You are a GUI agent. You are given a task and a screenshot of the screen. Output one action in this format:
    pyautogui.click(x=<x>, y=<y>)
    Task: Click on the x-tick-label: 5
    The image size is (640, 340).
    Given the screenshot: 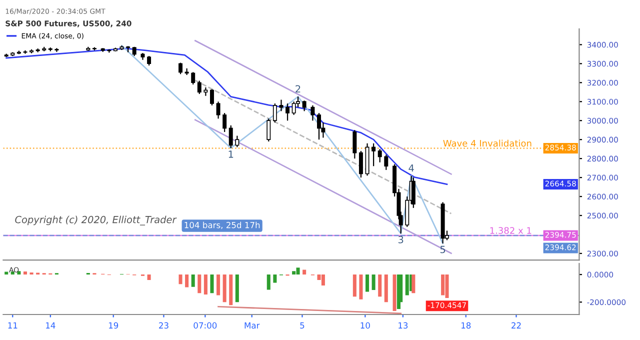 What is the action you would take?
    pyautogui.click(x=302, y=325)
    